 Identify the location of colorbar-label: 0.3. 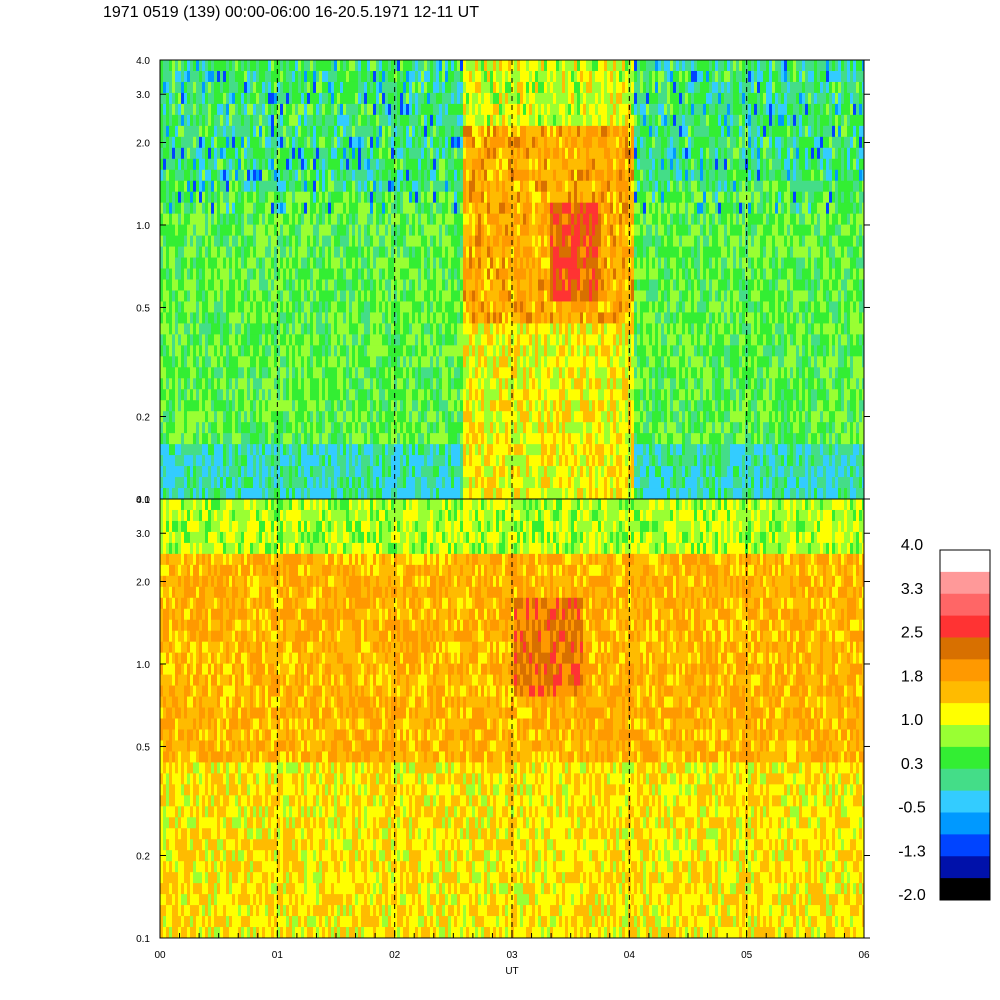
(912, 764).